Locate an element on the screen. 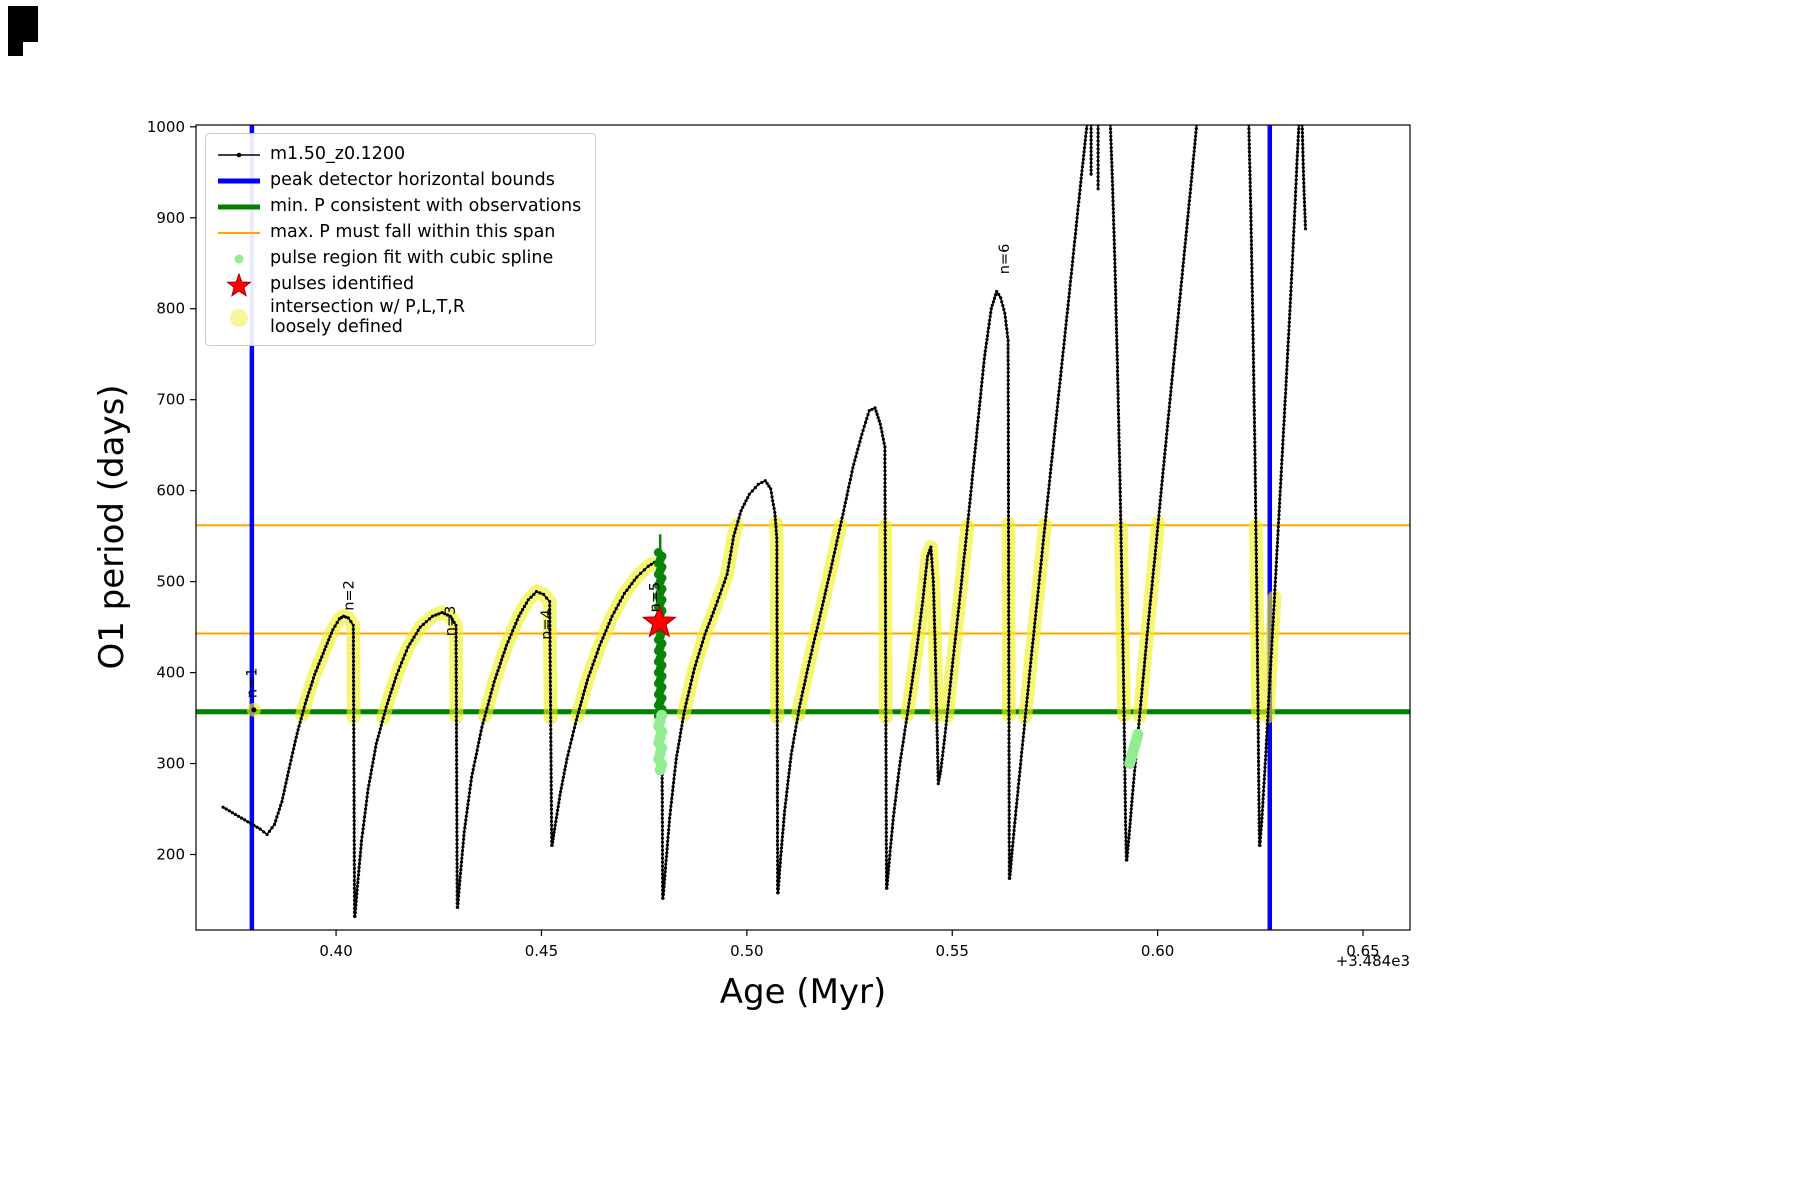  y-tick-label: 600 is located at coordinates (170, 491).